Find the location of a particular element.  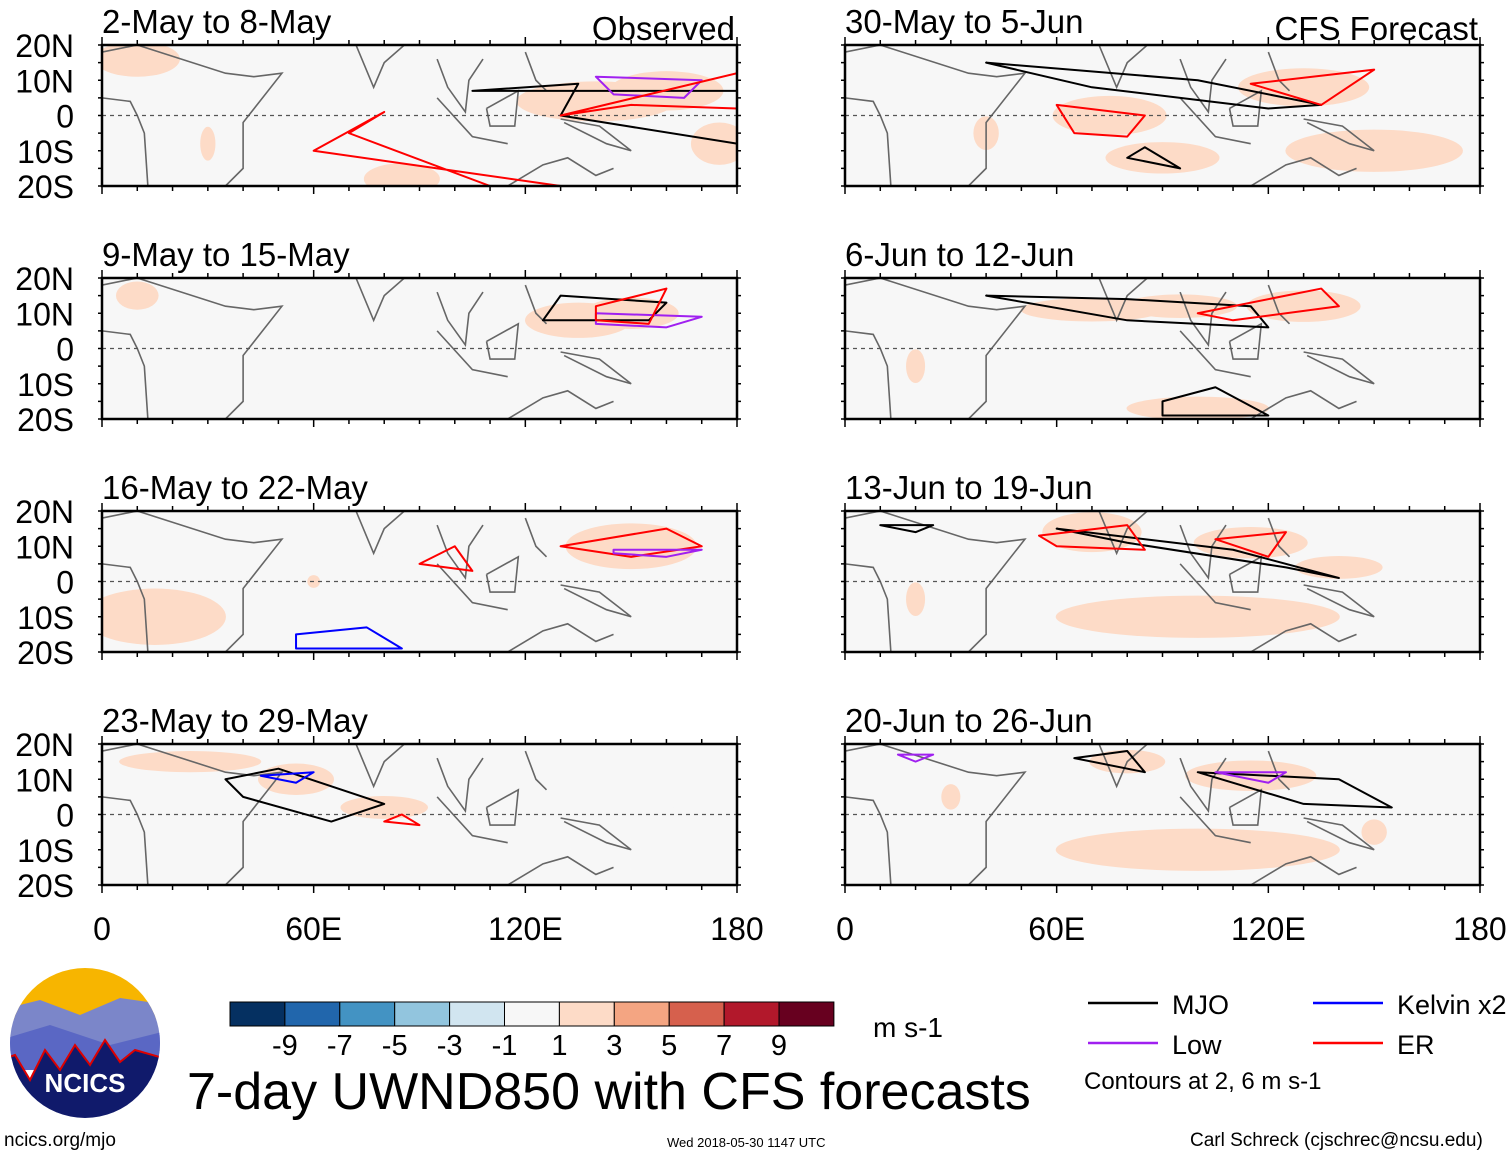

timestamp: Wed 2018-05-30 1147 UTC is located at coordinates (746, 1142).